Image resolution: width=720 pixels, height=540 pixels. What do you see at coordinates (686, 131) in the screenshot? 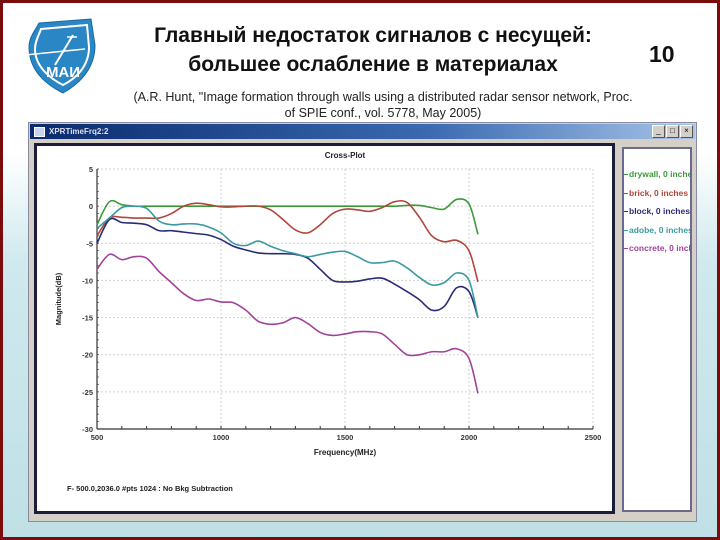
I see `close-button: ×` at bounding box center [686, 131].